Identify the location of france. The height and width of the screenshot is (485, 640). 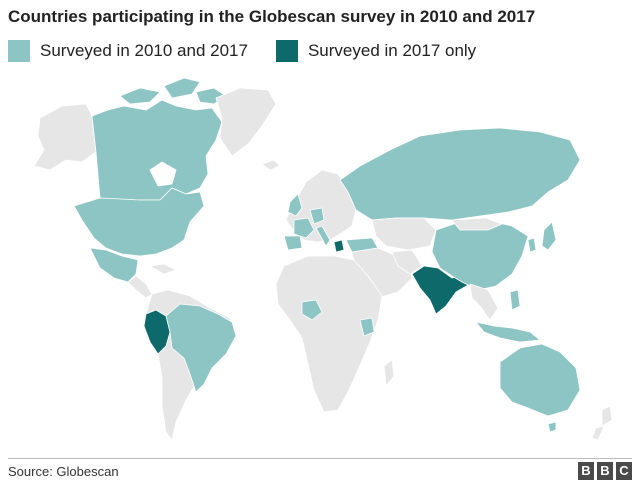
(304, 228).